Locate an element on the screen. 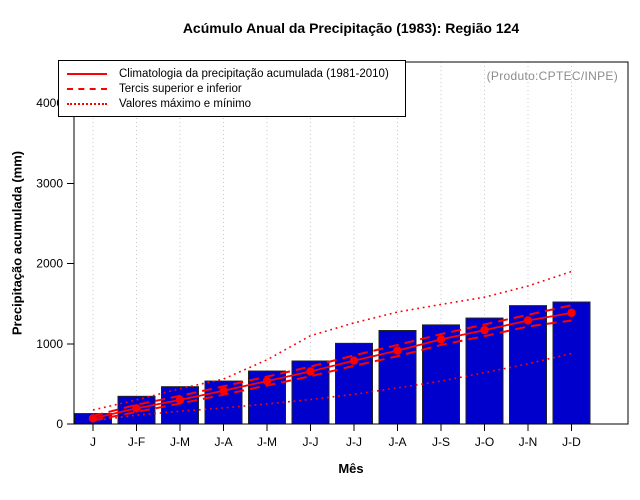 The height and width of the screenshot is (500, 640). y-tick-label: 1000 is located at coordinates (49, 344).